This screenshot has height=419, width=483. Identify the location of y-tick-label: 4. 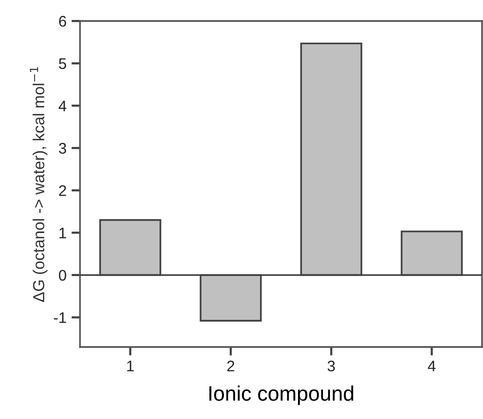
(62, 106).